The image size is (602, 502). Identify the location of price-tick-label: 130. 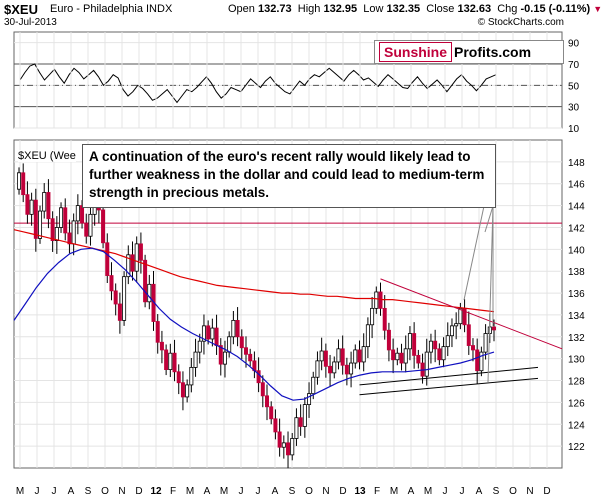
(576, 360).